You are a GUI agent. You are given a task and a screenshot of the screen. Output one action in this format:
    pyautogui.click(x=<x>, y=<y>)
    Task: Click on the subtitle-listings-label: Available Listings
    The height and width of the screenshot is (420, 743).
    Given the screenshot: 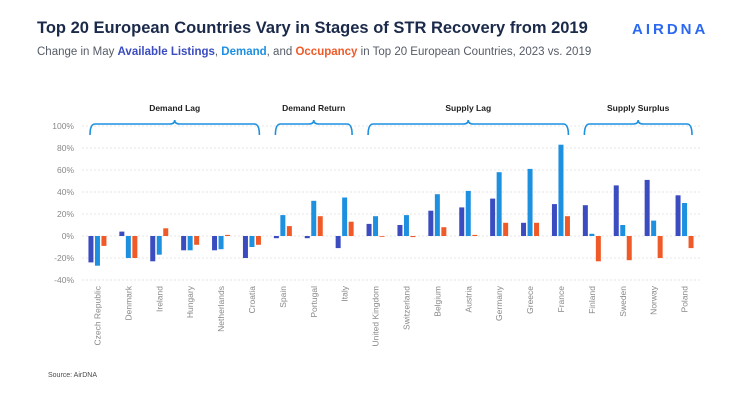 What is the action you would take?
    pyautogui.click(x=166, y=52)
    